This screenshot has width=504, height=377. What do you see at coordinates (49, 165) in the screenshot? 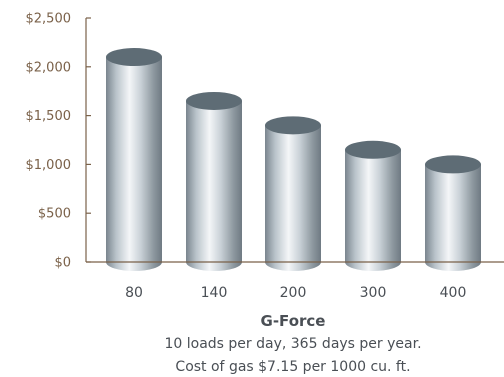
I see `y-tick-label: $1,000` at bounding box center [49, 165].